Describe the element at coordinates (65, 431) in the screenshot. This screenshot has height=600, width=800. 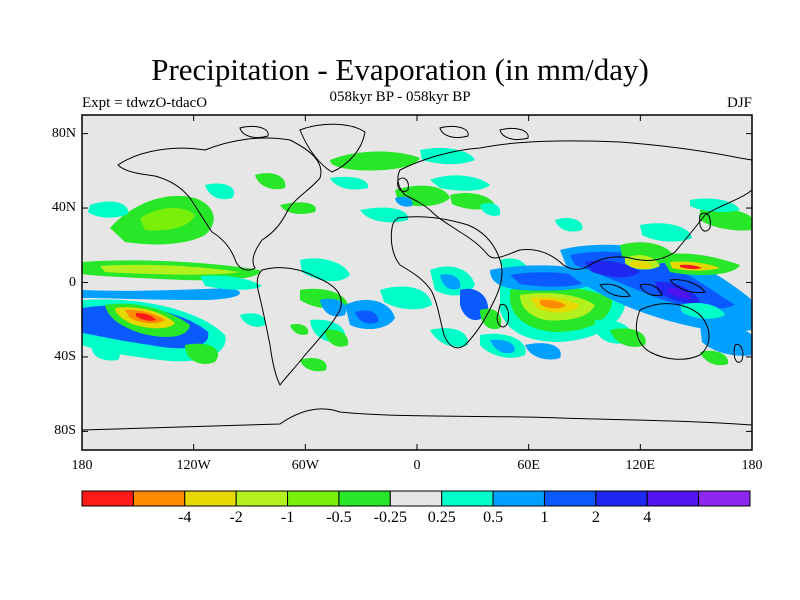
I see `lat-tick-label: 80S` at that location.